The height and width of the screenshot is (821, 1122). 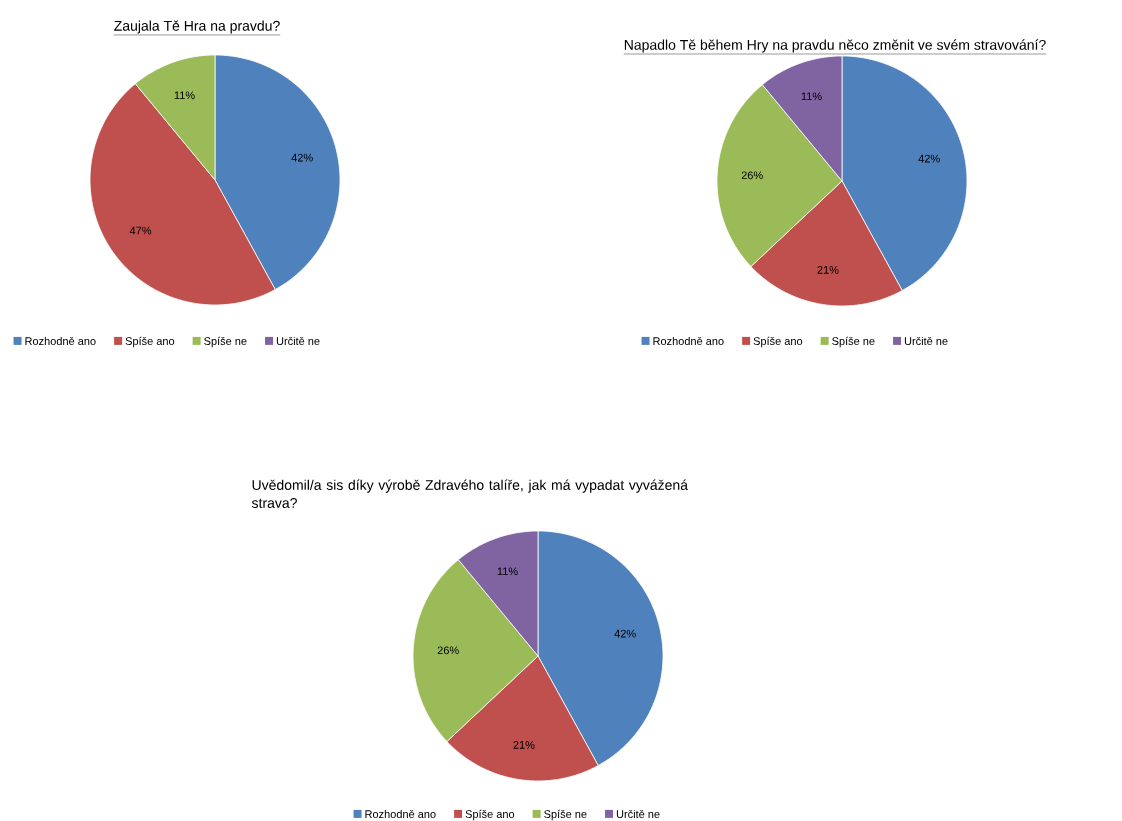 What do you see at coordinates (469, 493) in the screenshot?
I see `chart-title: Uvědomil/a sis díky výrobě Zdravého talíře, jak má vypadat vyvážená strava?` at bounding box center [469, 493].